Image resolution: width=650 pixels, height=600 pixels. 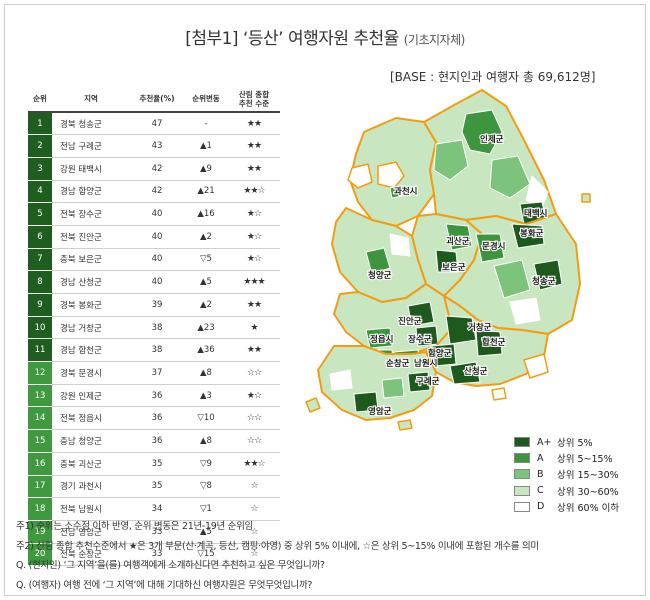 What do you see at coordinates (91, 305) in the screenshot?
I see `region-cell: 경북 봉화군` at bounding box center [91, 305].